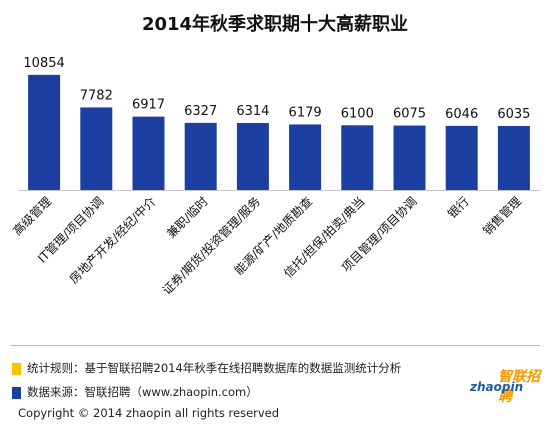 The height and width of the screenshot is (429, 550). I want to click on chart-title: 2014年秋季求职期十大高薪职业, so click(275, 24).